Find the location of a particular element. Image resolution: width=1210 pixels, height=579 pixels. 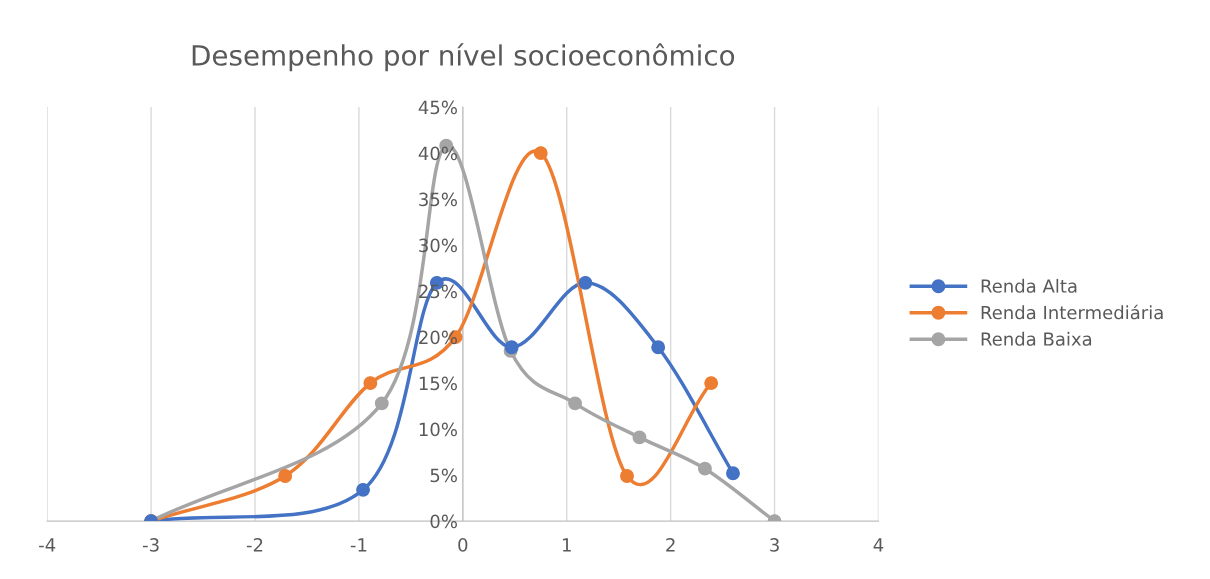

x-tick-label: 3 is located at coordinates (774, 545).